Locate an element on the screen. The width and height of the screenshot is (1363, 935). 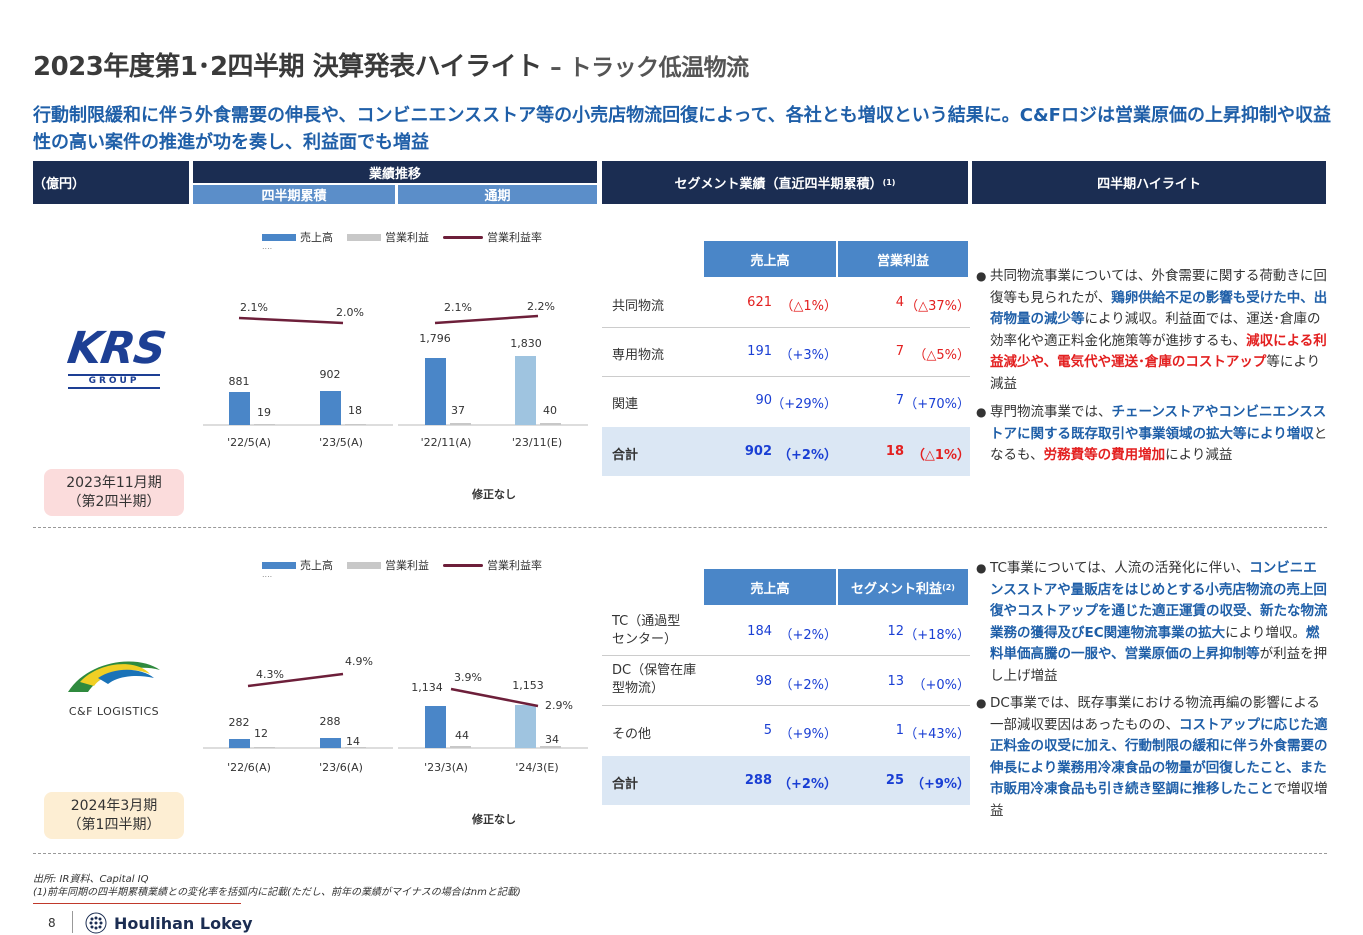
krs-q2-margin: 2.0% is located at coordinates (350, 312).